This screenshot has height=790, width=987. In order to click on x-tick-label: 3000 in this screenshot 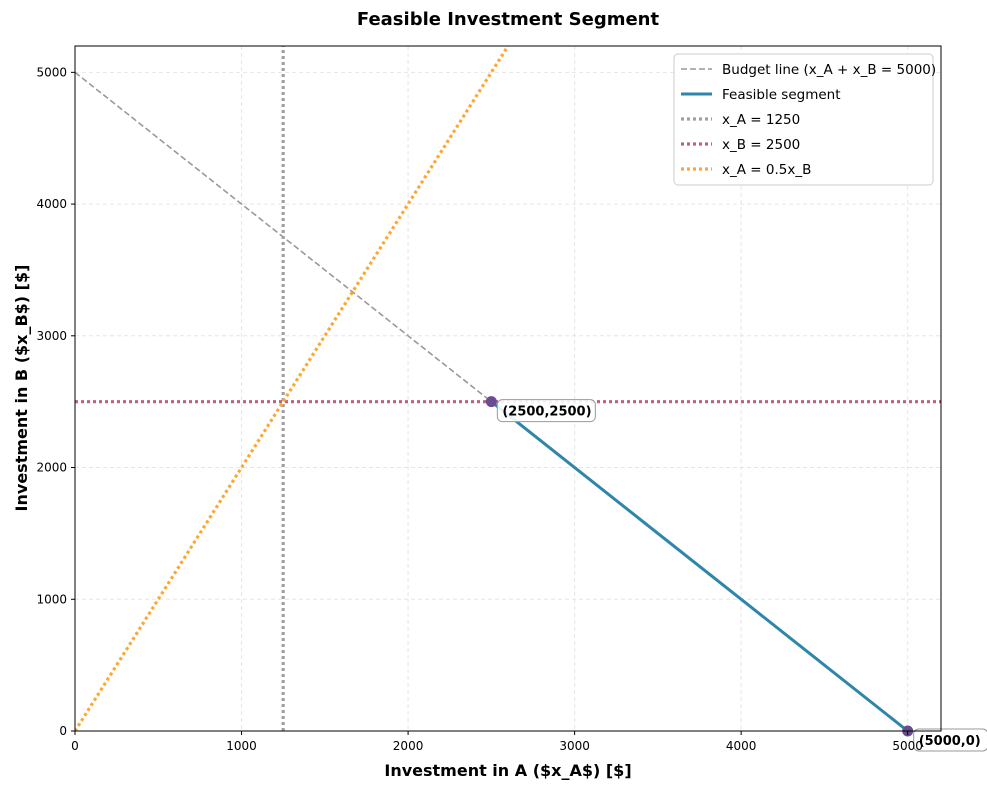, I will do `click(574, 746)`.